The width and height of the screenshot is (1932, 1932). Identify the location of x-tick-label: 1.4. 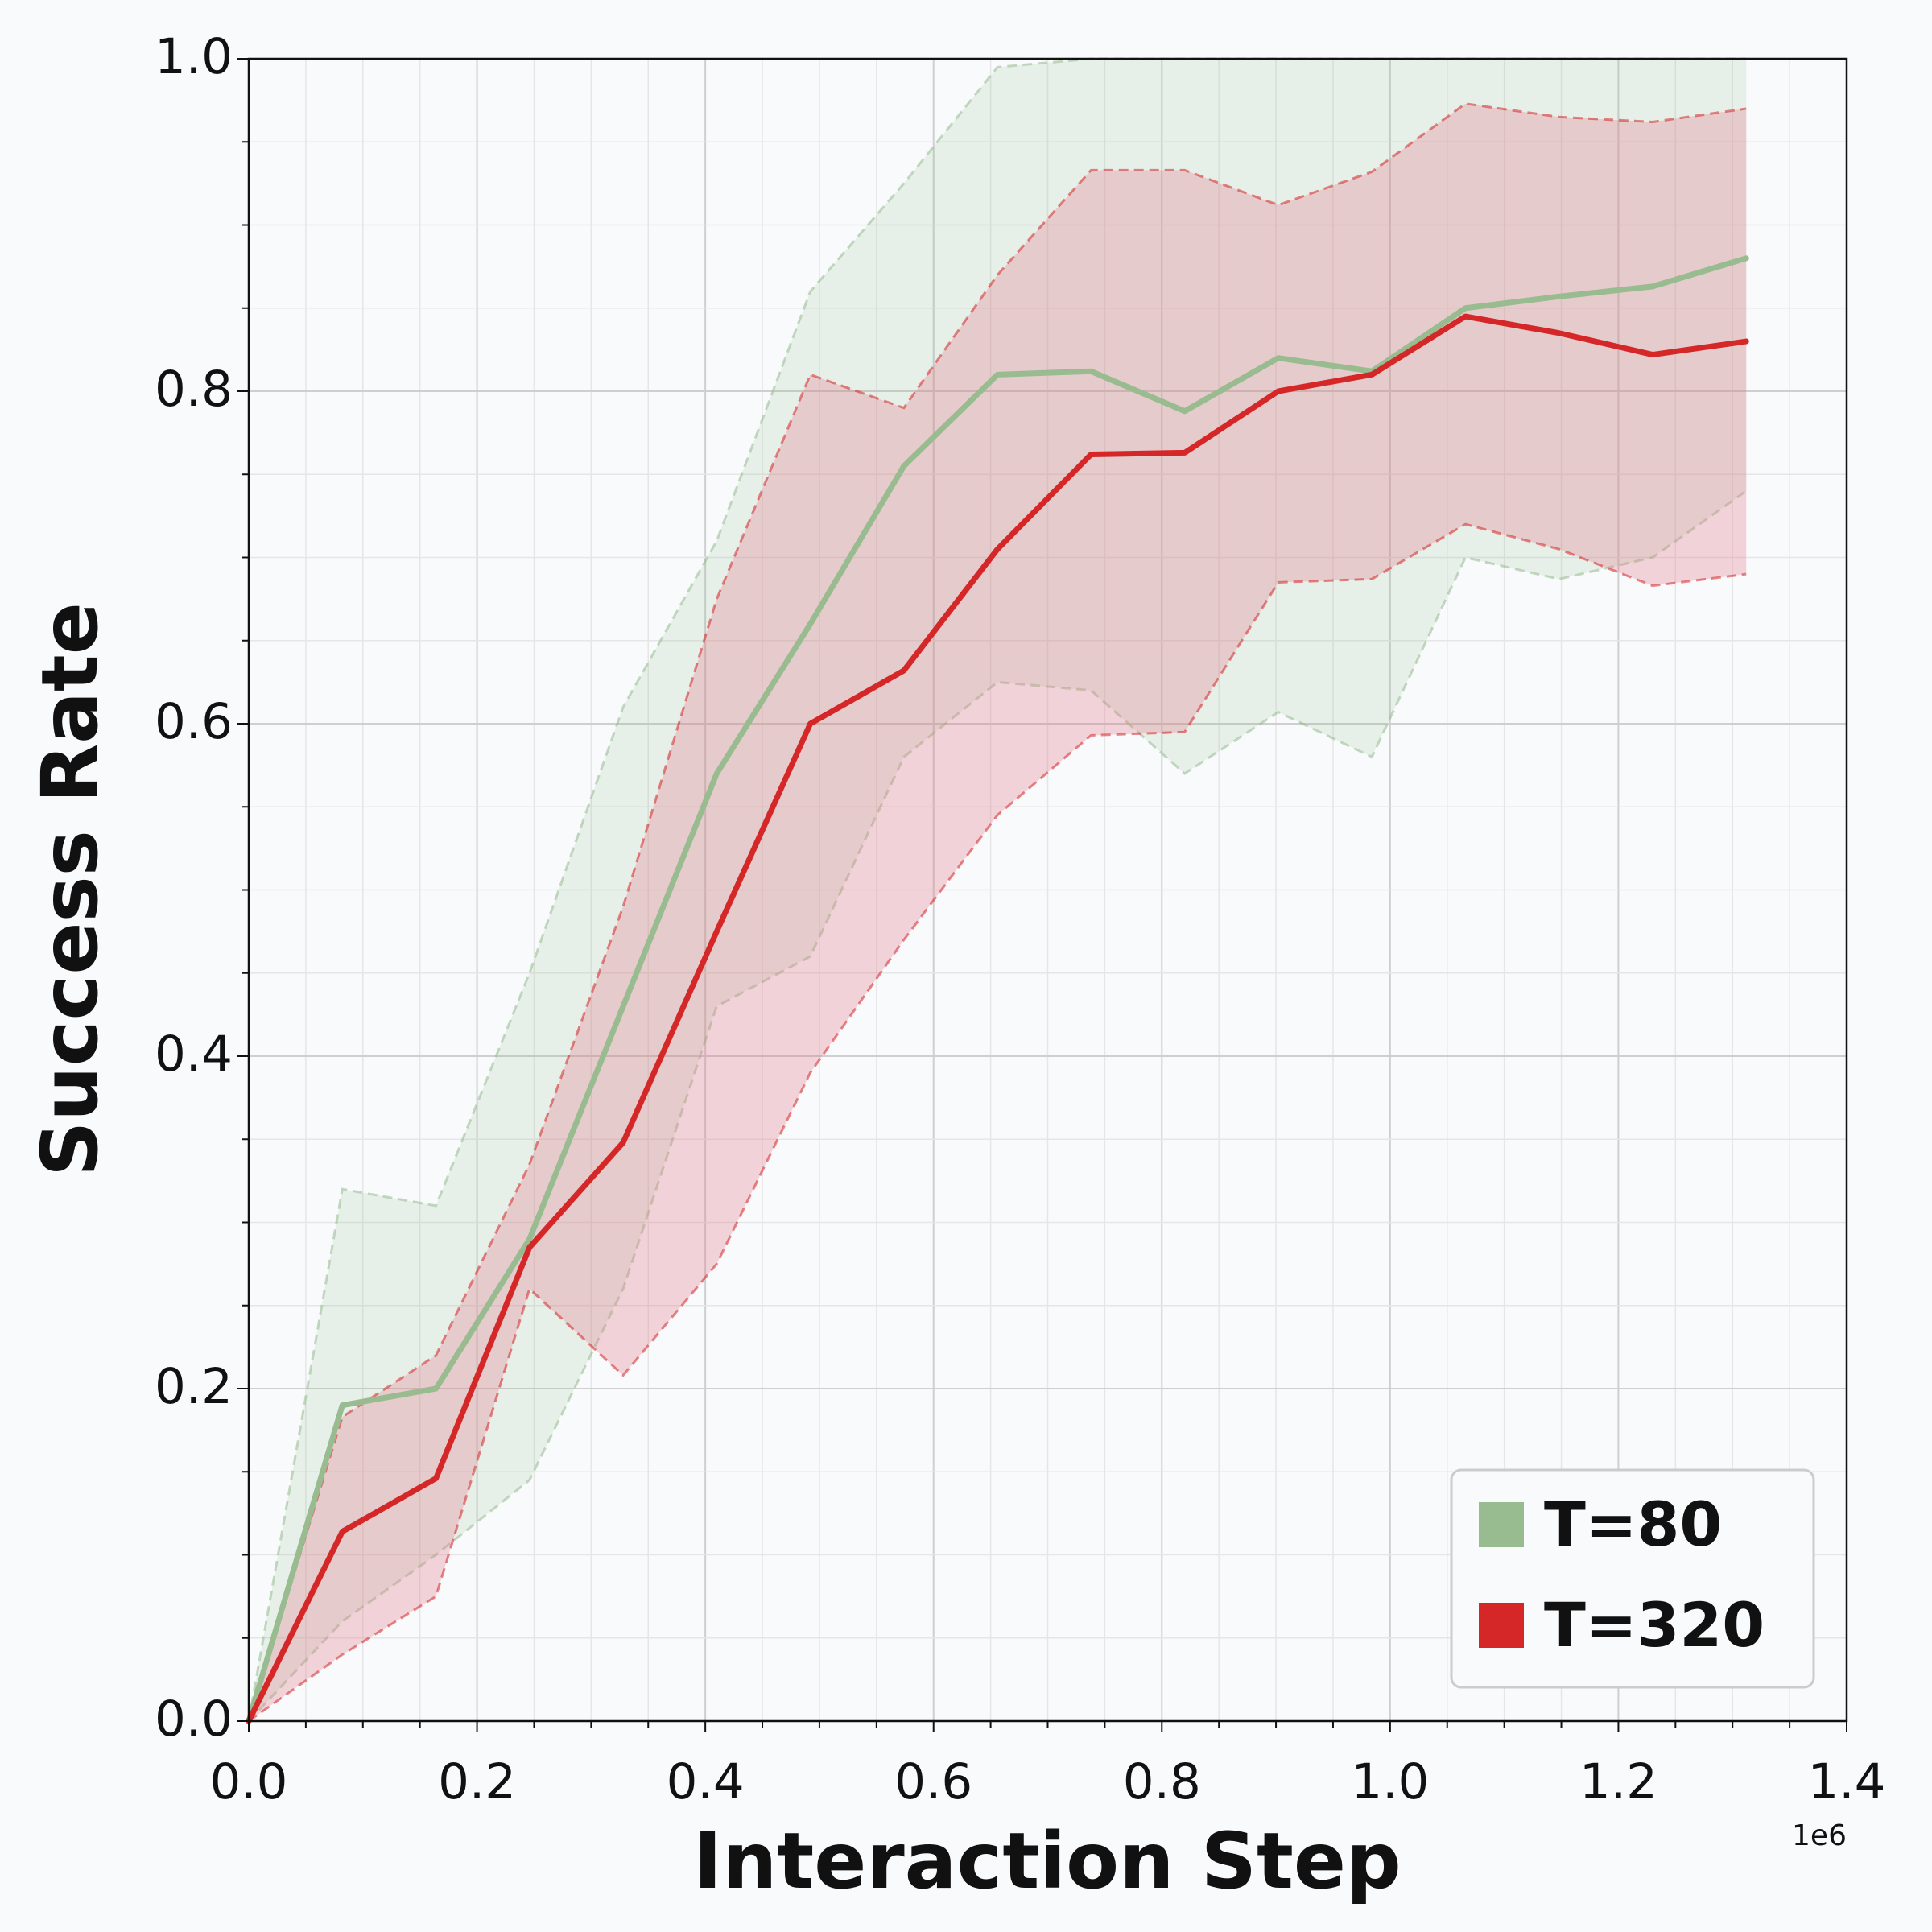
(1846, 1781).